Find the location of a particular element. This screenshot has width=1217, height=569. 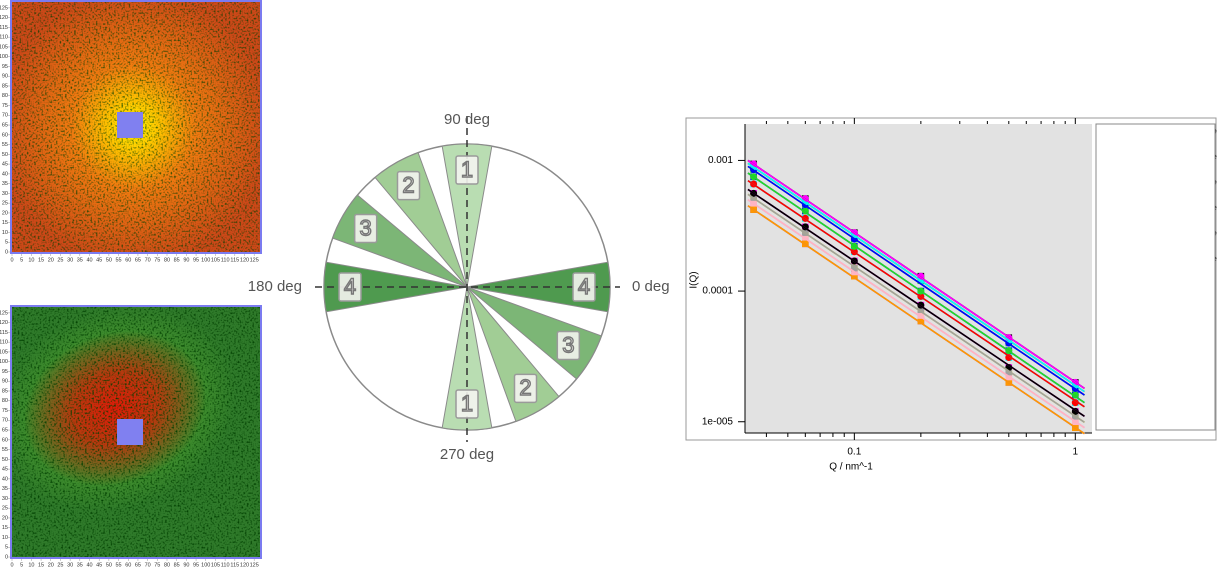

y-tick-label: 120 is located at coordinates (4, 18).